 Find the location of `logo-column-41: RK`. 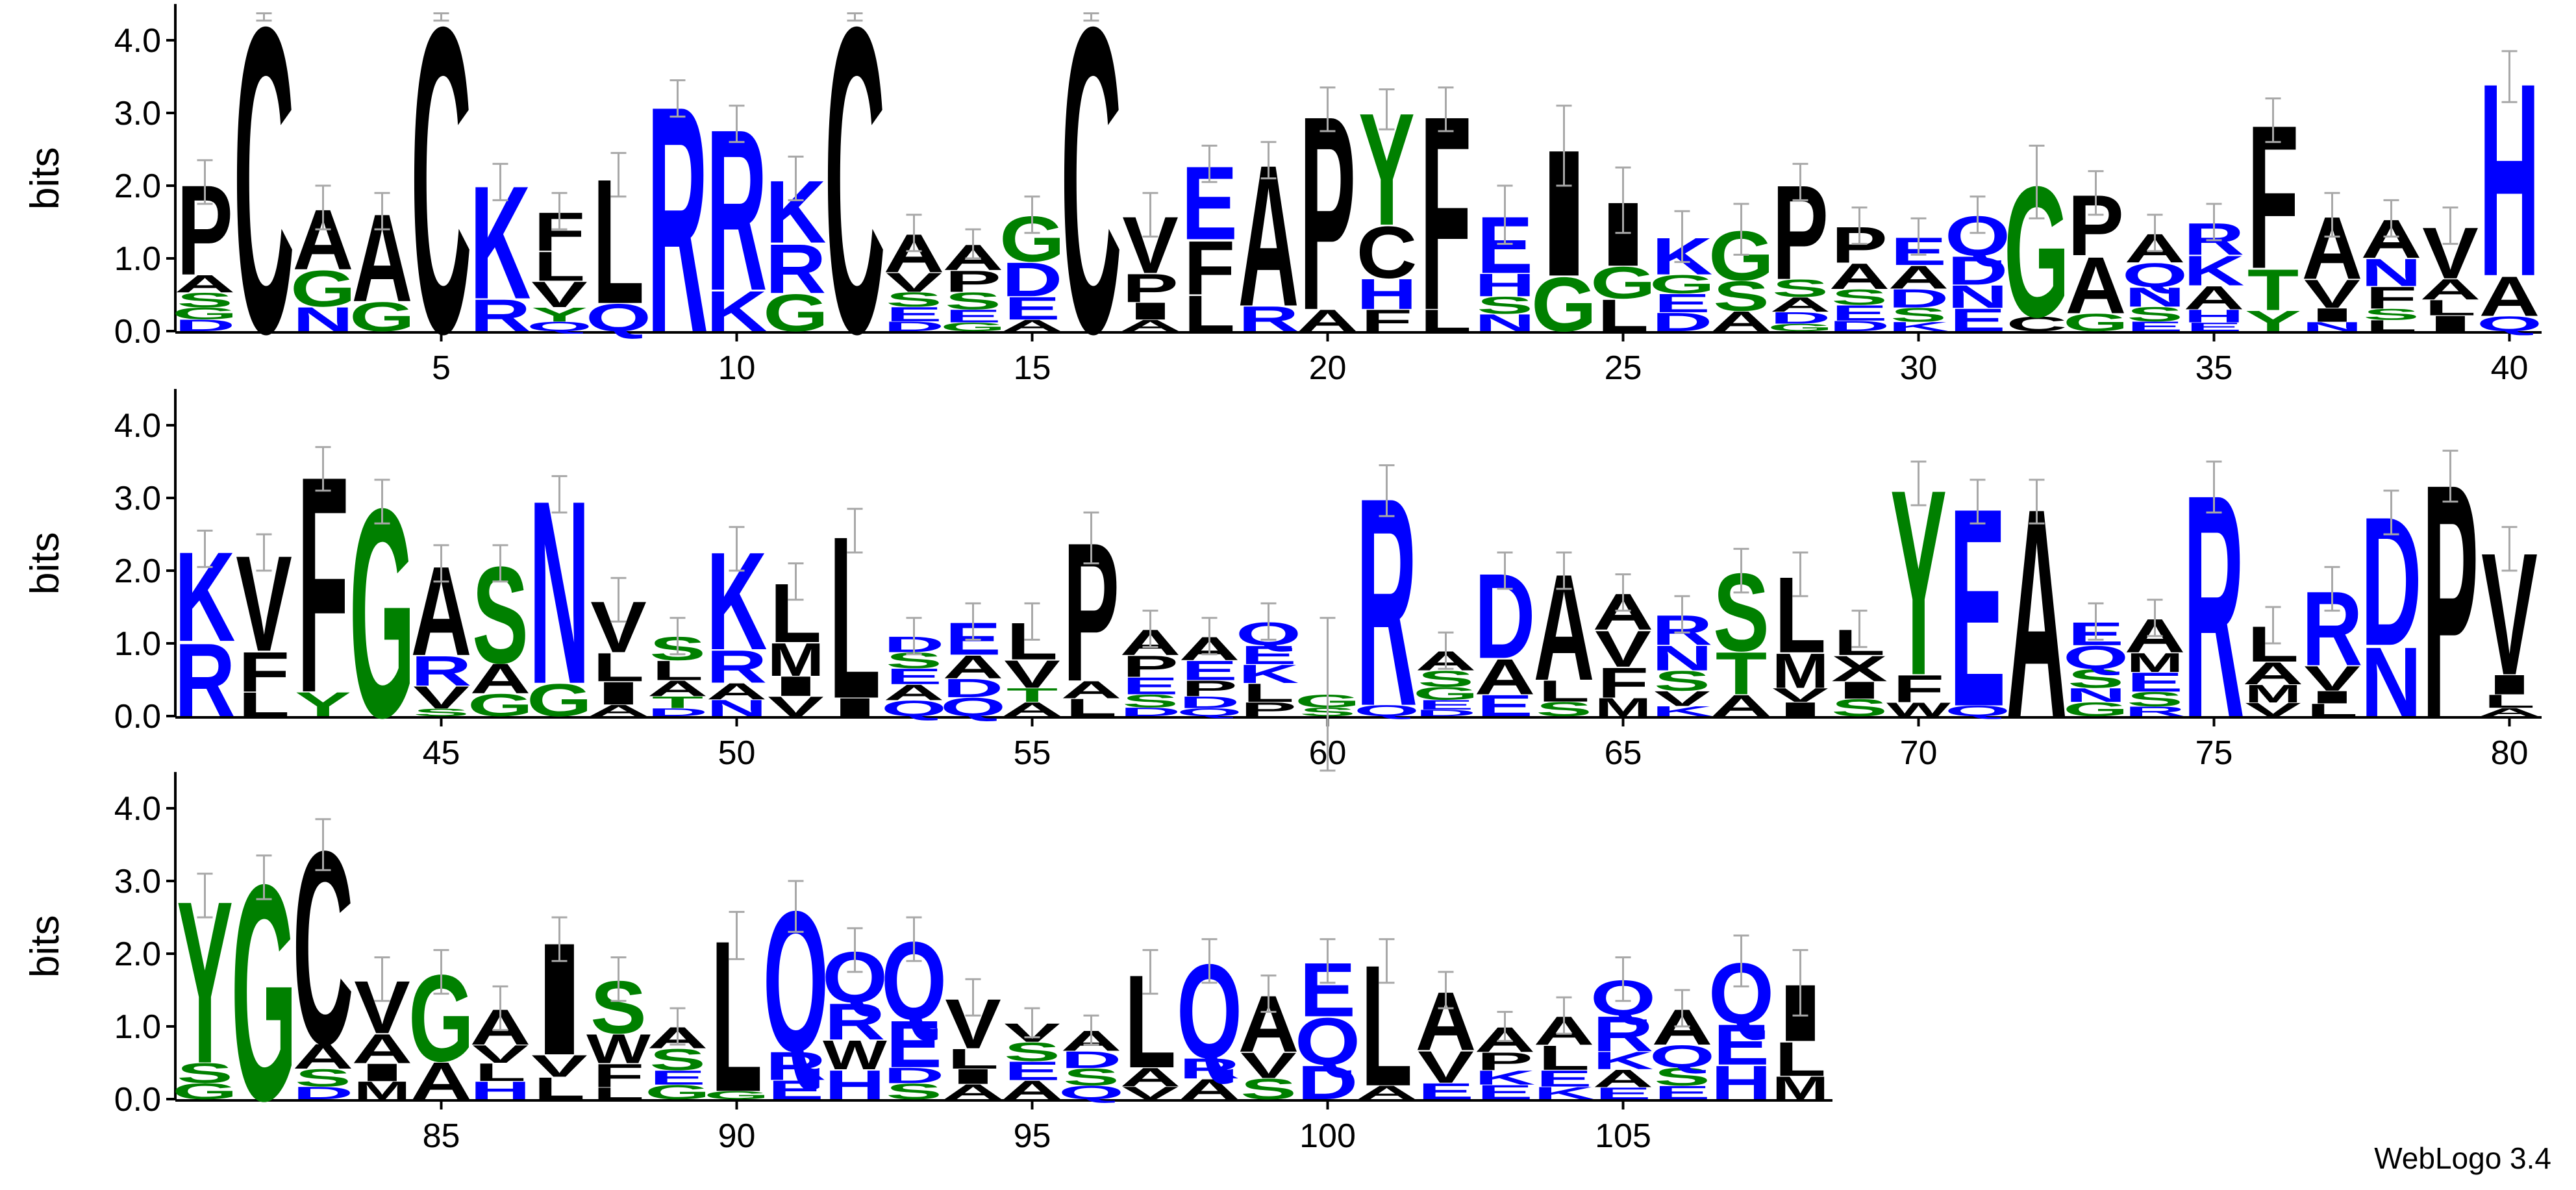

logo-column-41: RK is located at coordinates (205, 632).